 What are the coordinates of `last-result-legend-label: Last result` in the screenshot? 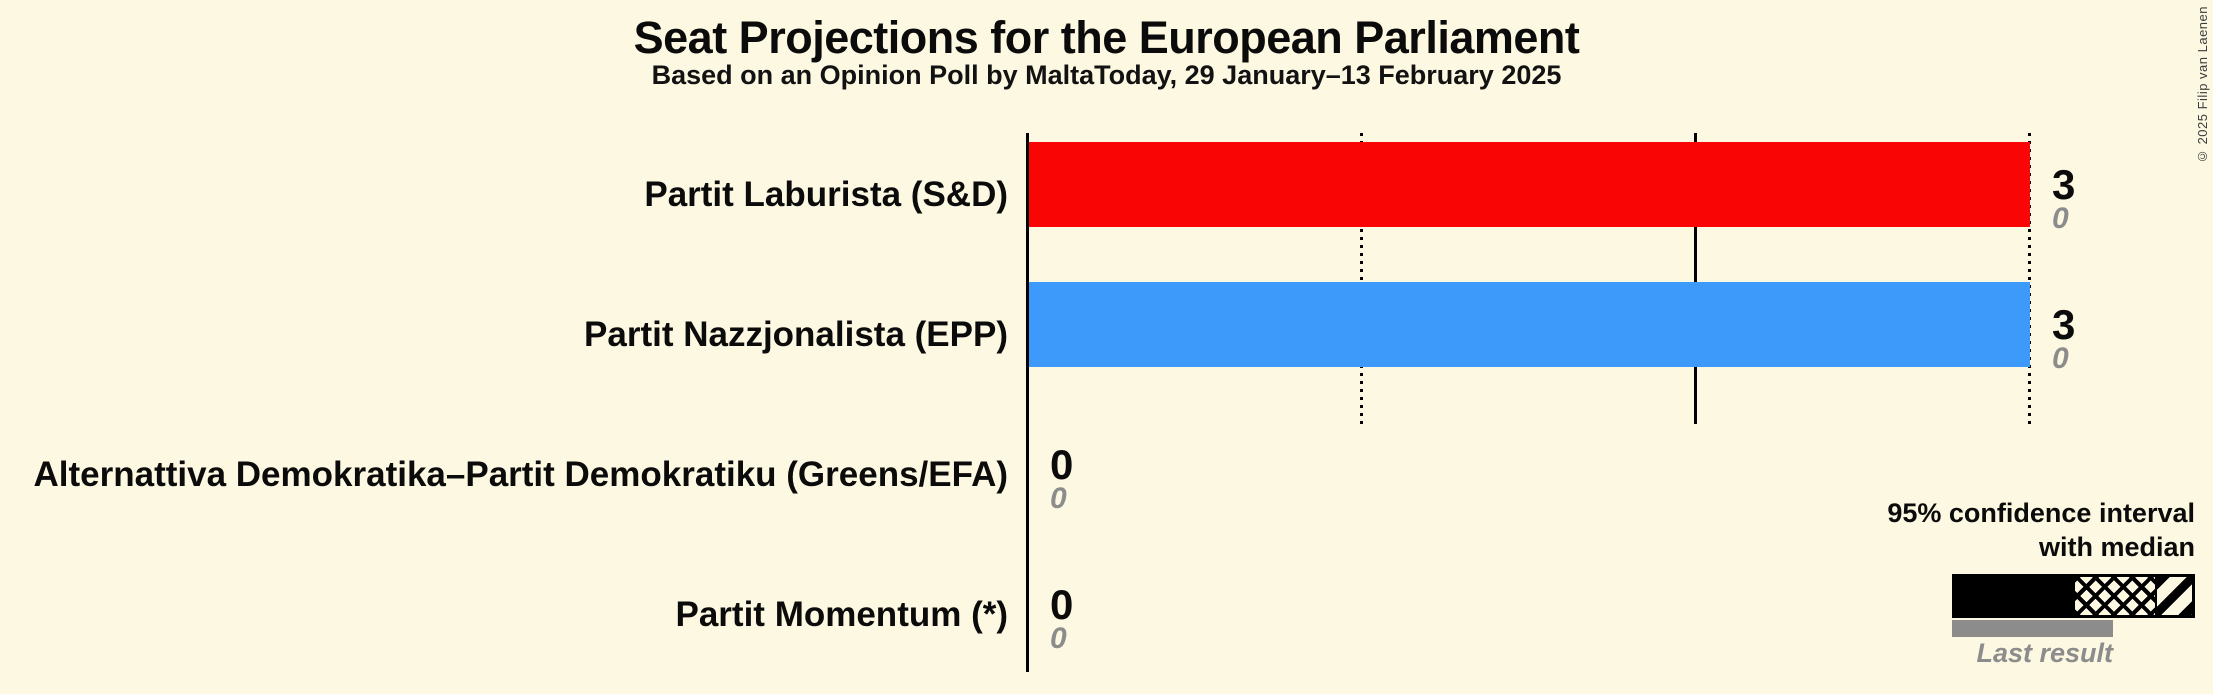 It's located at (2044, 653).